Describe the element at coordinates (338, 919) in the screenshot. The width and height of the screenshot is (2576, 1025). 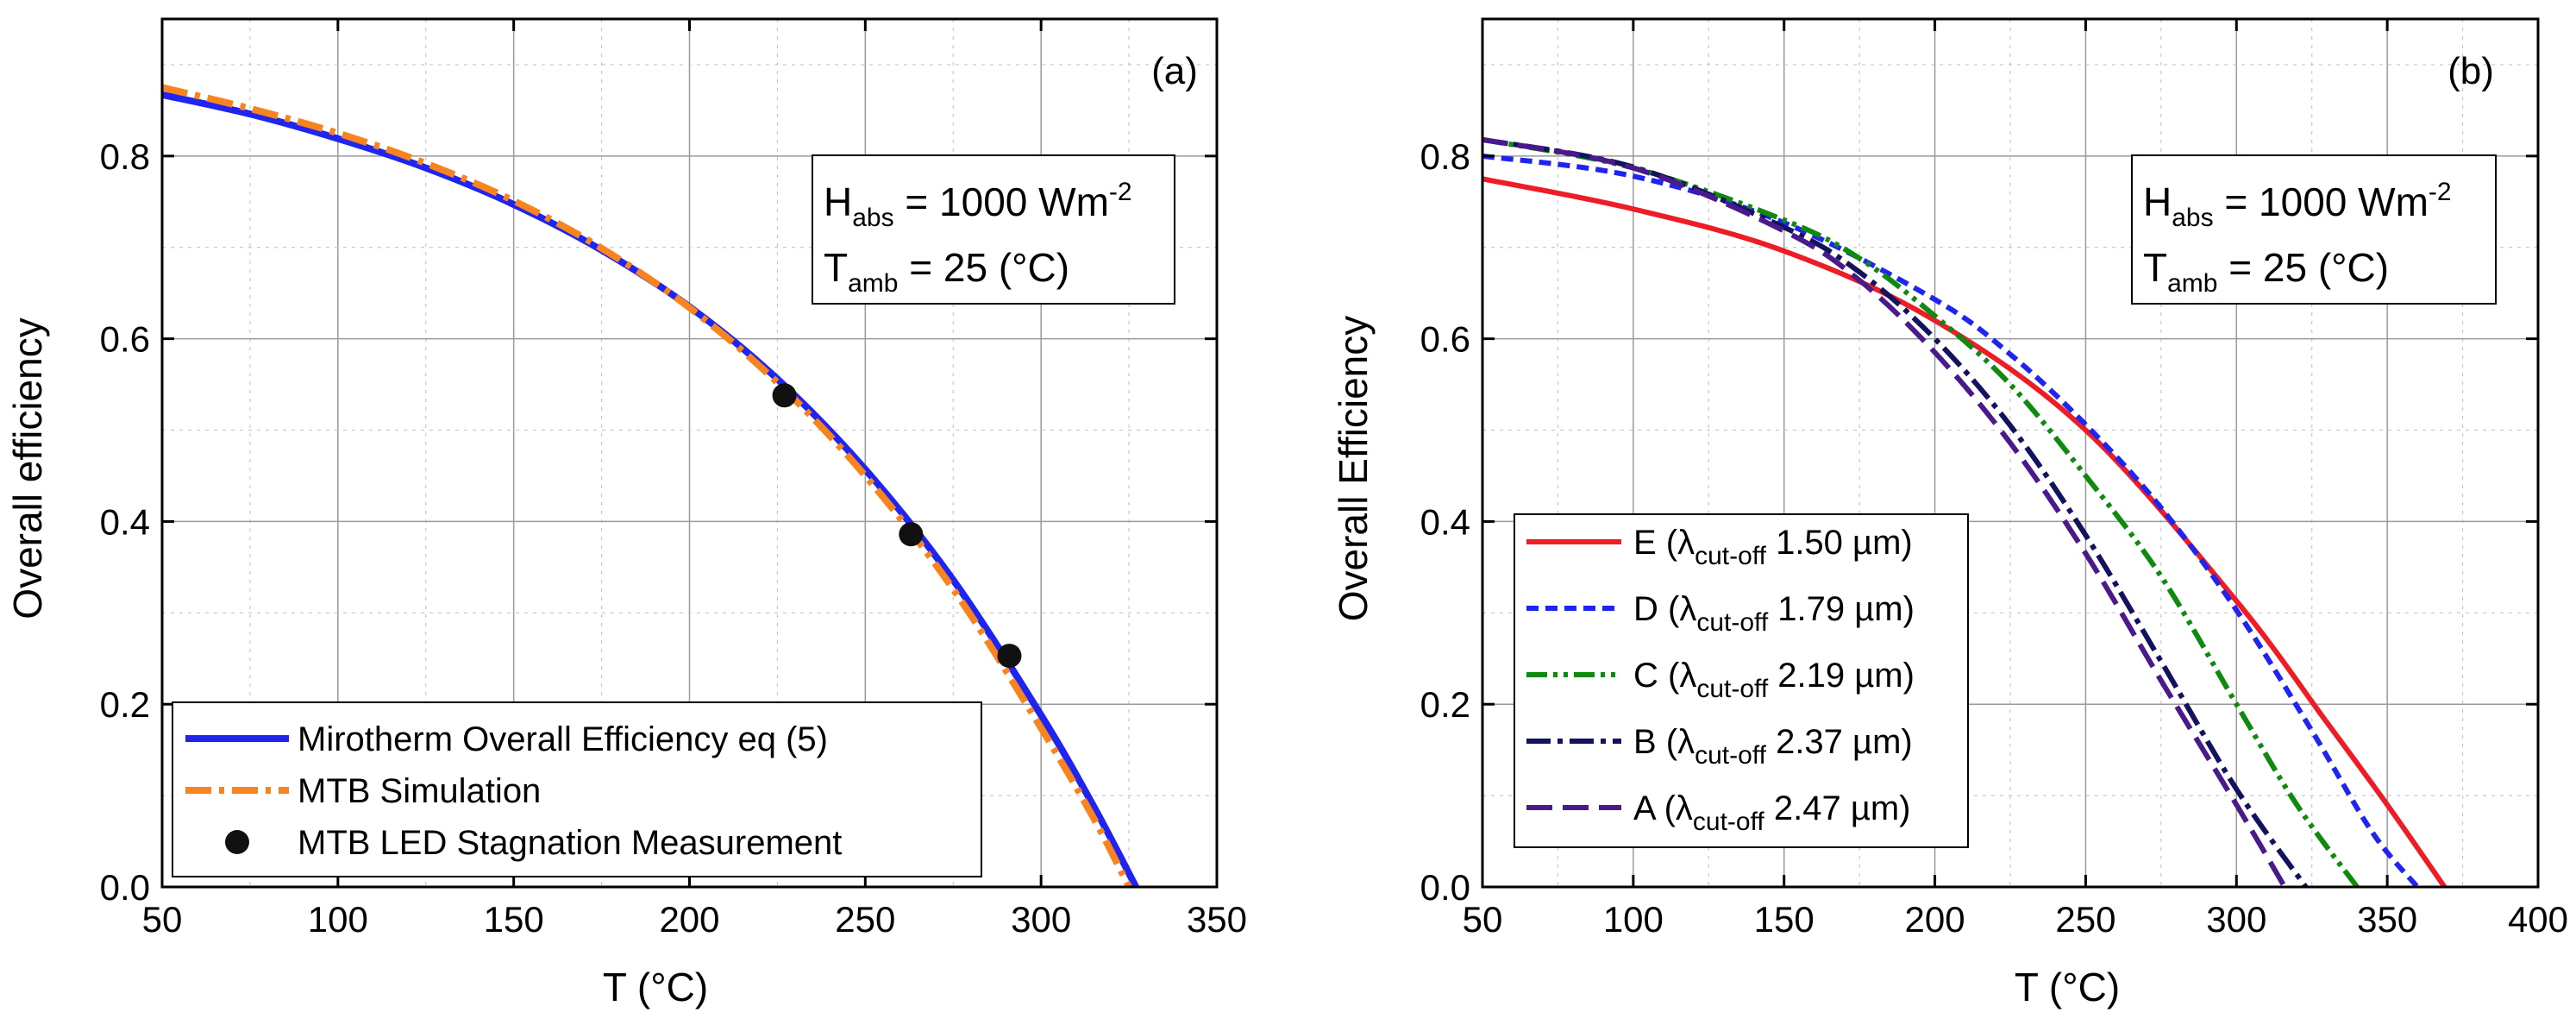
I see `panel-a-x-tick-label-1: 100` at that location.